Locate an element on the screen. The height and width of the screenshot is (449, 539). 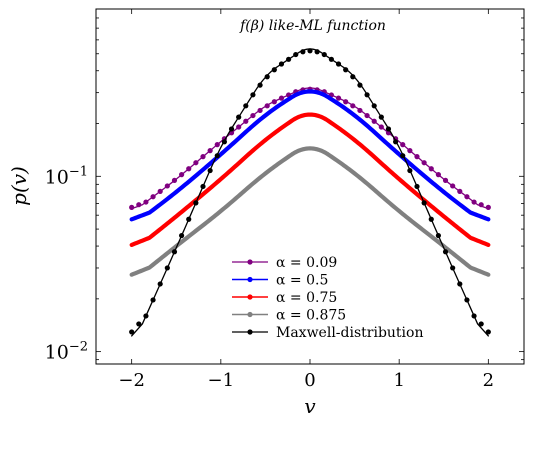
x-tick-label: 2 is located at coordinates (488, 380).